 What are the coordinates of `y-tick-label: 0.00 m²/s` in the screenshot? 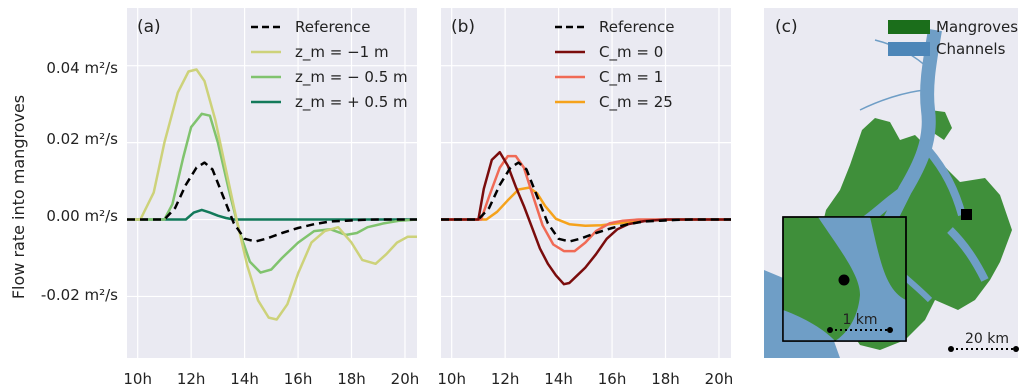 It's located at (82, 216).